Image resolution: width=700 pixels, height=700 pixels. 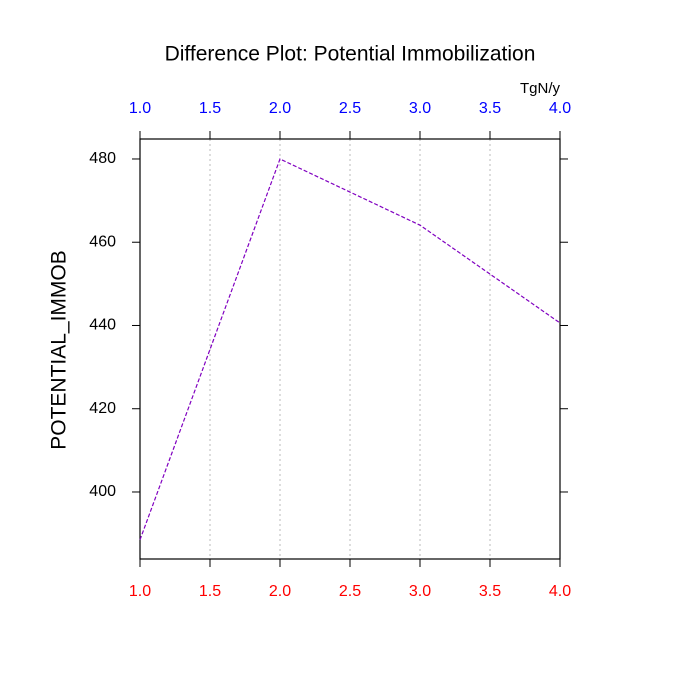 What do you see at coordinates (350, 108) in the screenshot?
I see `top-x-tick-label: 2.5` at bounding box center [350, 108].